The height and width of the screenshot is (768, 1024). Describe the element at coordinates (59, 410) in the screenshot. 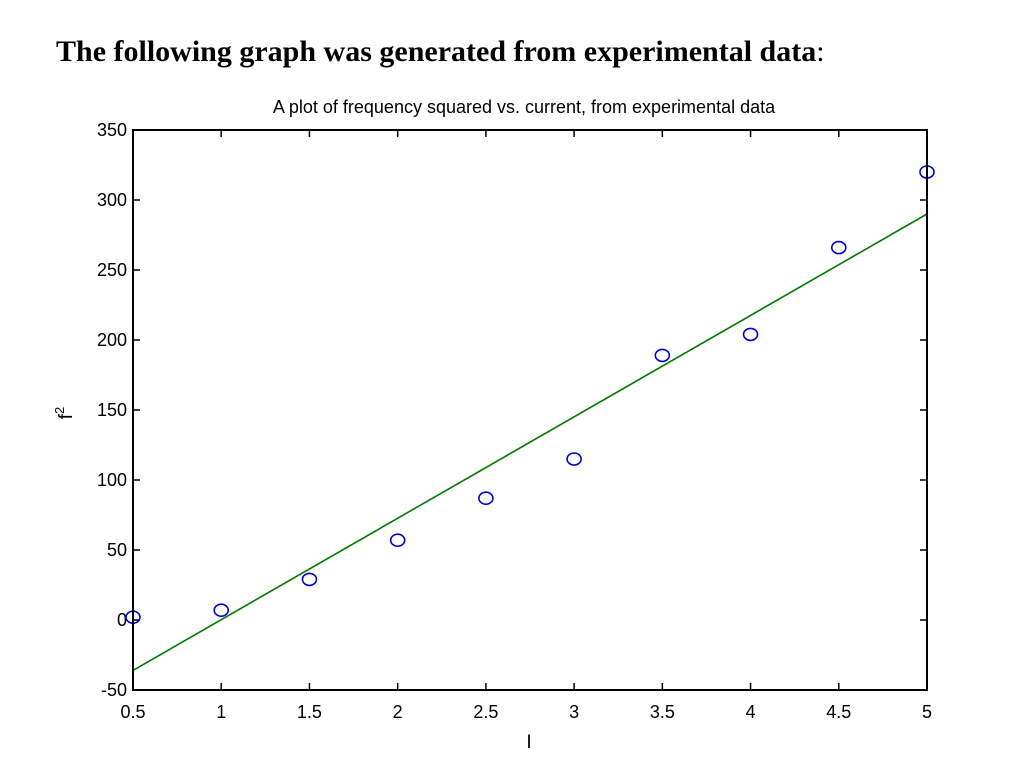

I see `y-axis-label-superscript: 2` at that location.